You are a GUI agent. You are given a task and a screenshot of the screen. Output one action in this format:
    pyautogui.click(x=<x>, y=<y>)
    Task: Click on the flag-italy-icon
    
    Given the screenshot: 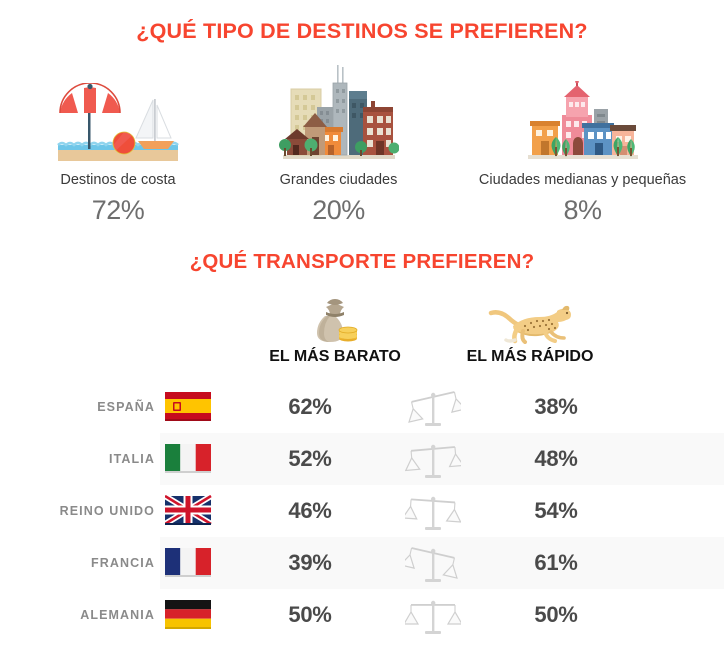 What is the action you would take?
    pyautogui.click(x=198, y=459)
    